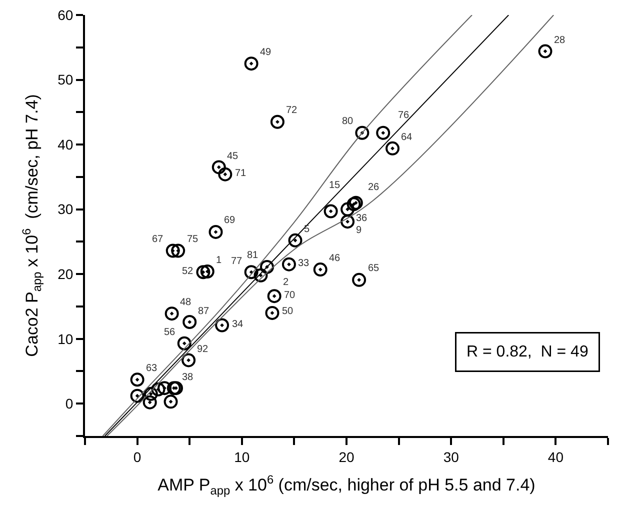 This screenshot has height=506, width=628. I want to click on annotation: 33, so click(304, 263).